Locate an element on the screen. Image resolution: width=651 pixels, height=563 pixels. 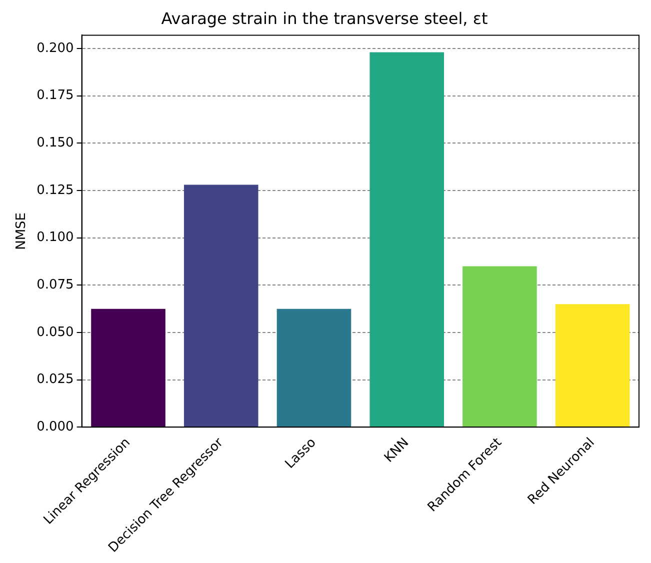
y-tick-label: 0.150 is located at coordinates (55, 143).